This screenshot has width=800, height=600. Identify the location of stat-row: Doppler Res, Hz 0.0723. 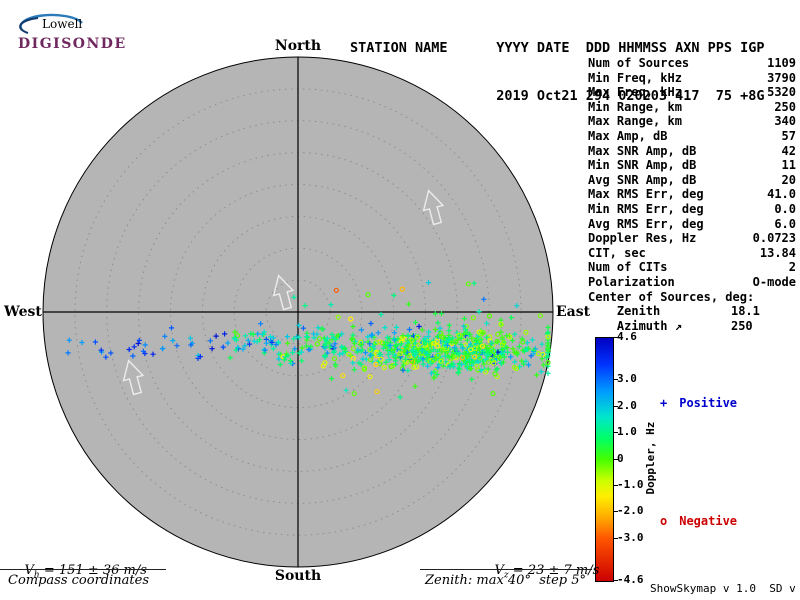
(692, 238).